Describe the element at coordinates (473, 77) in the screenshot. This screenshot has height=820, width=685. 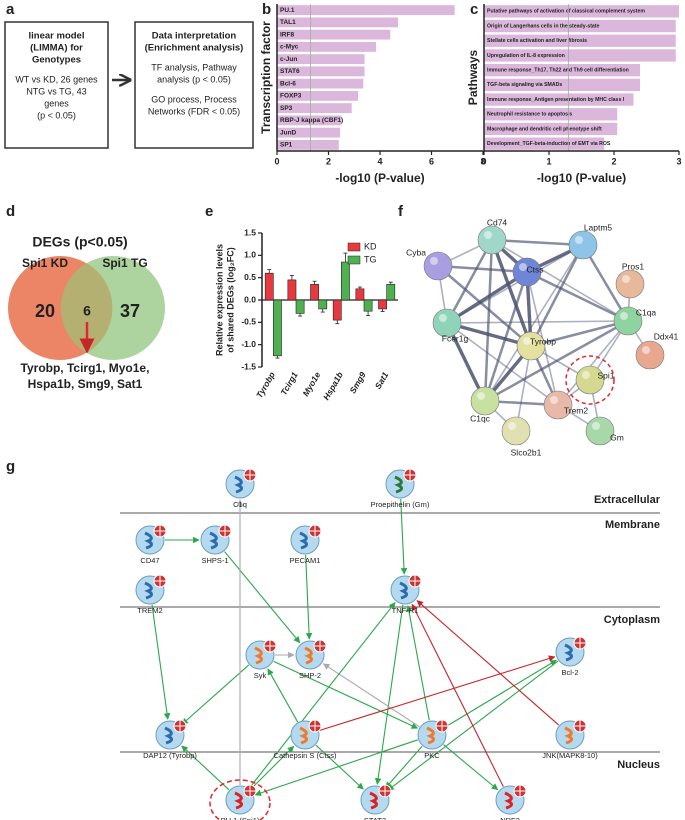
I see `y-axis-label: Pathways` at that location.